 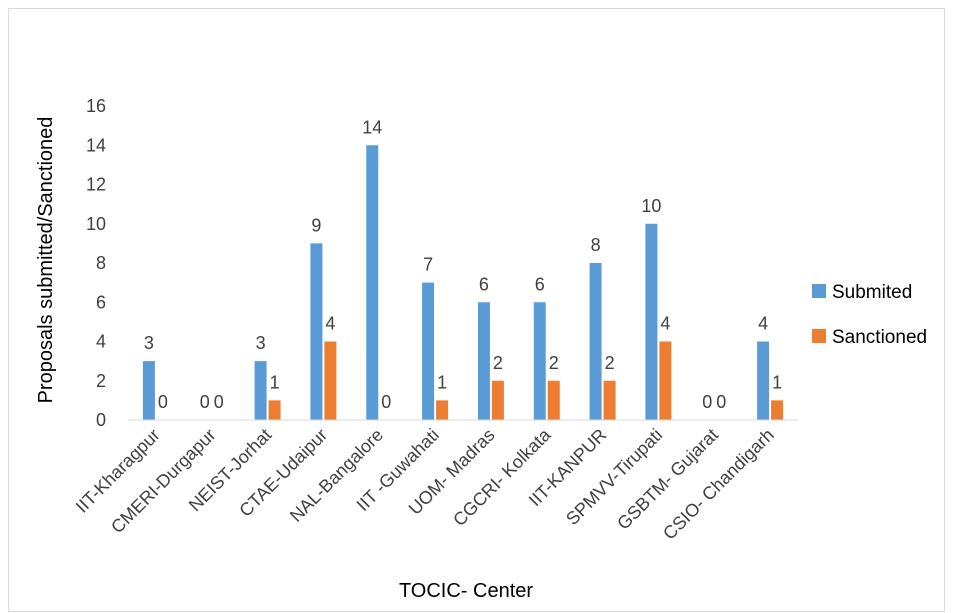 What do you see at coordinates (614, 477) in the screenshot?
I see `x-tick-label: SPMVV-Tirupati` at bounding box center [614, 477].